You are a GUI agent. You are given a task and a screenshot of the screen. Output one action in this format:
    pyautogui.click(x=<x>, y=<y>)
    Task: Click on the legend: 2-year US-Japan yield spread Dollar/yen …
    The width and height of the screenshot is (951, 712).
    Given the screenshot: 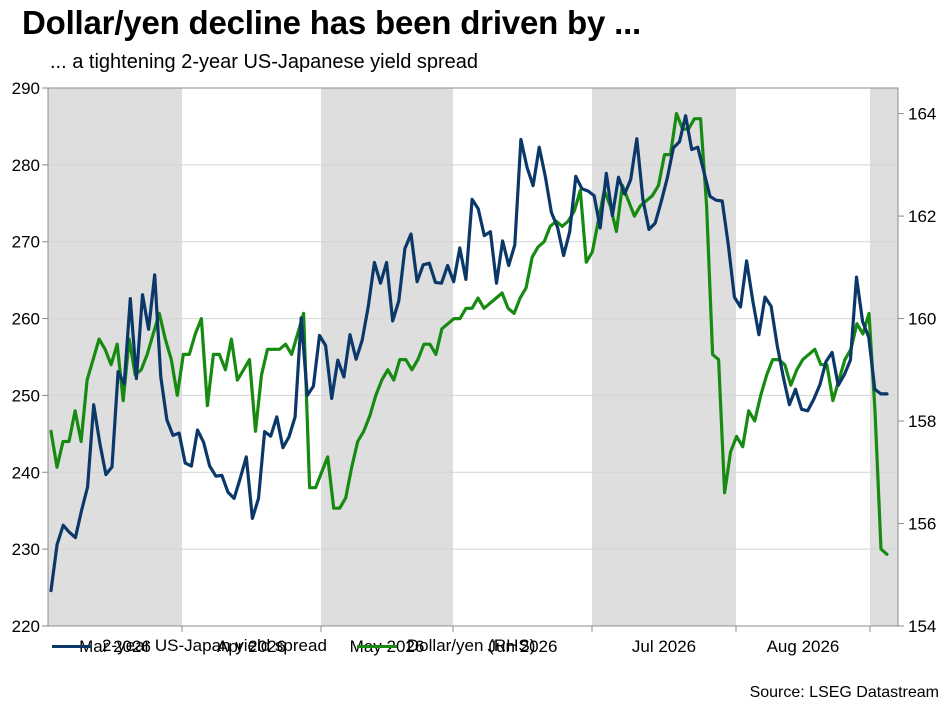 What is the action you would take?
    pyautogui.click(x=308, y=646)
    